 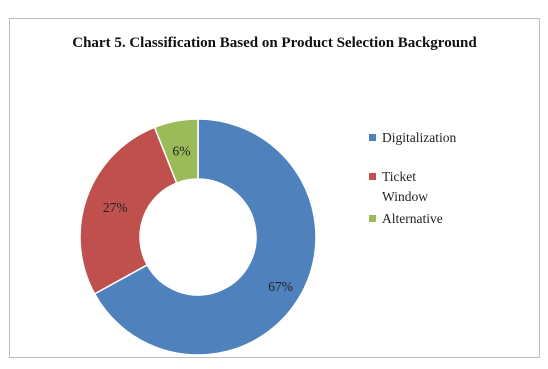 What do you see at coordinates (399, 176) in the screenshot?
I see `legend-label-ticket-line1: Ticket` at bounding box center [399, 176].